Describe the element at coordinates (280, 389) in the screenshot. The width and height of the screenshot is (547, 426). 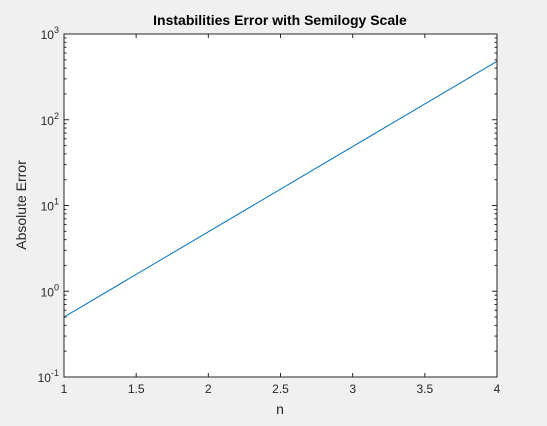
I see `x-tick-label: 2.5` at that location.